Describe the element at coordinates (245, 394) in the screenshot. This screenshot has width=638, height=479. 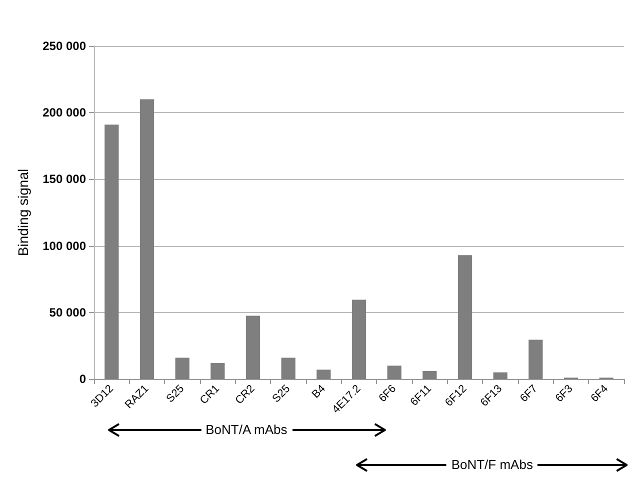
I see `x-tick-label: CR2` at that location.